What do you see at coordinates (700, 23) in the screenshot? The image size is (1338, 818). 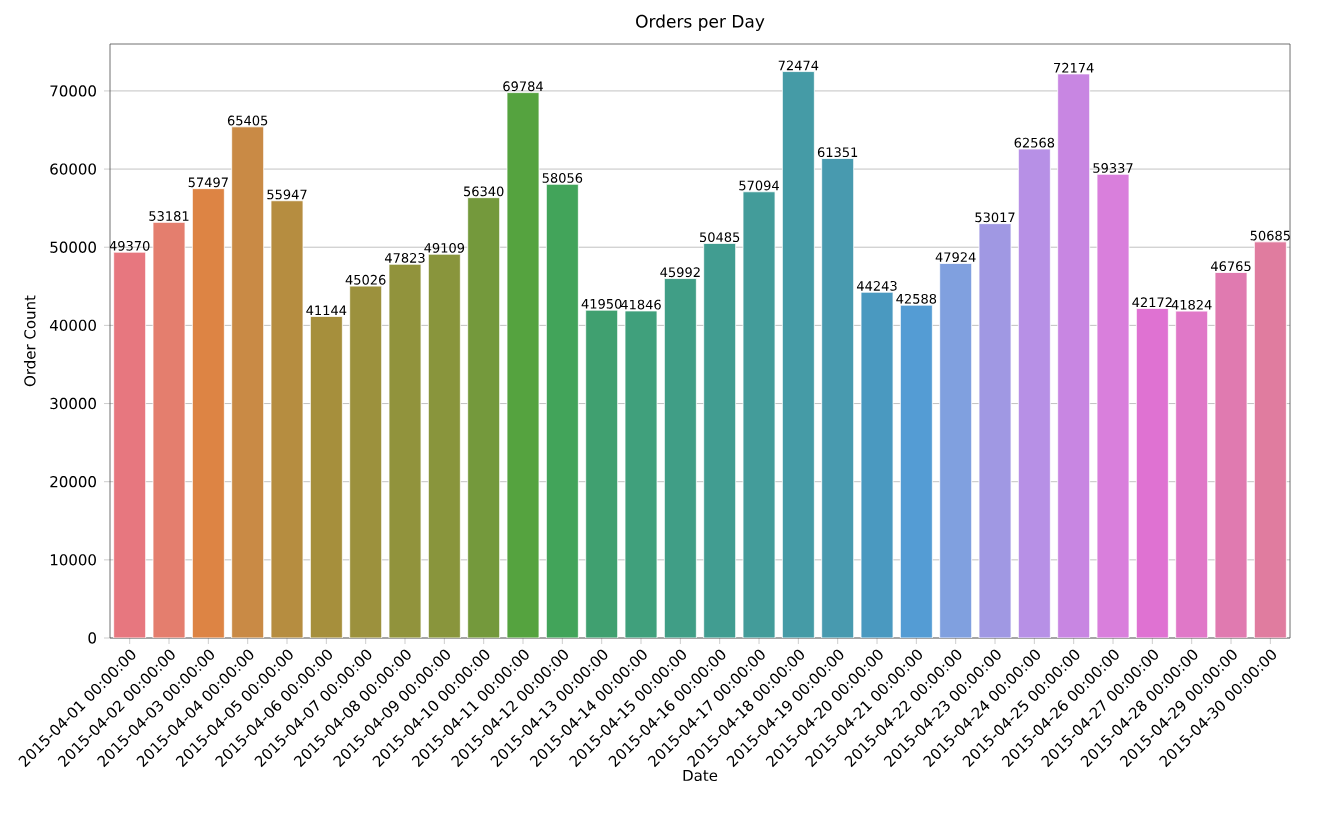 I see `chart-title: Orders per Day` at bounding box center [700, 23].